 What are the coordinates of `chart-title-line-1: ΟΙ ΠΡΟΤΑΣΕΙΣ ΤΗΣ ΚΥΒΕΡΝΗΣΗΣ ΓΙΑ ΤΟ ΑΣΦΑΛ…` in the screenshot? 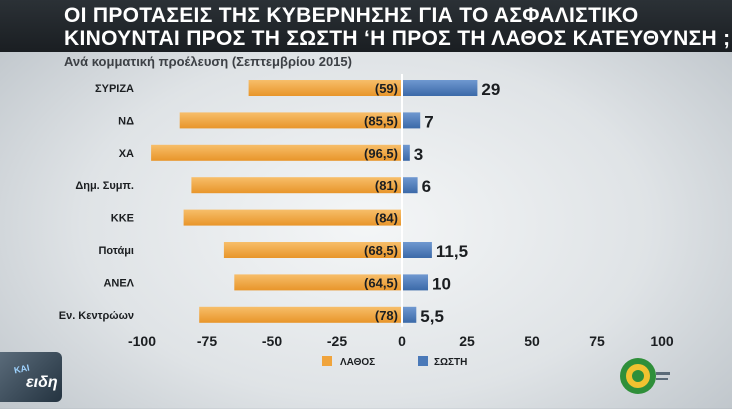 It's located at (351, 15).